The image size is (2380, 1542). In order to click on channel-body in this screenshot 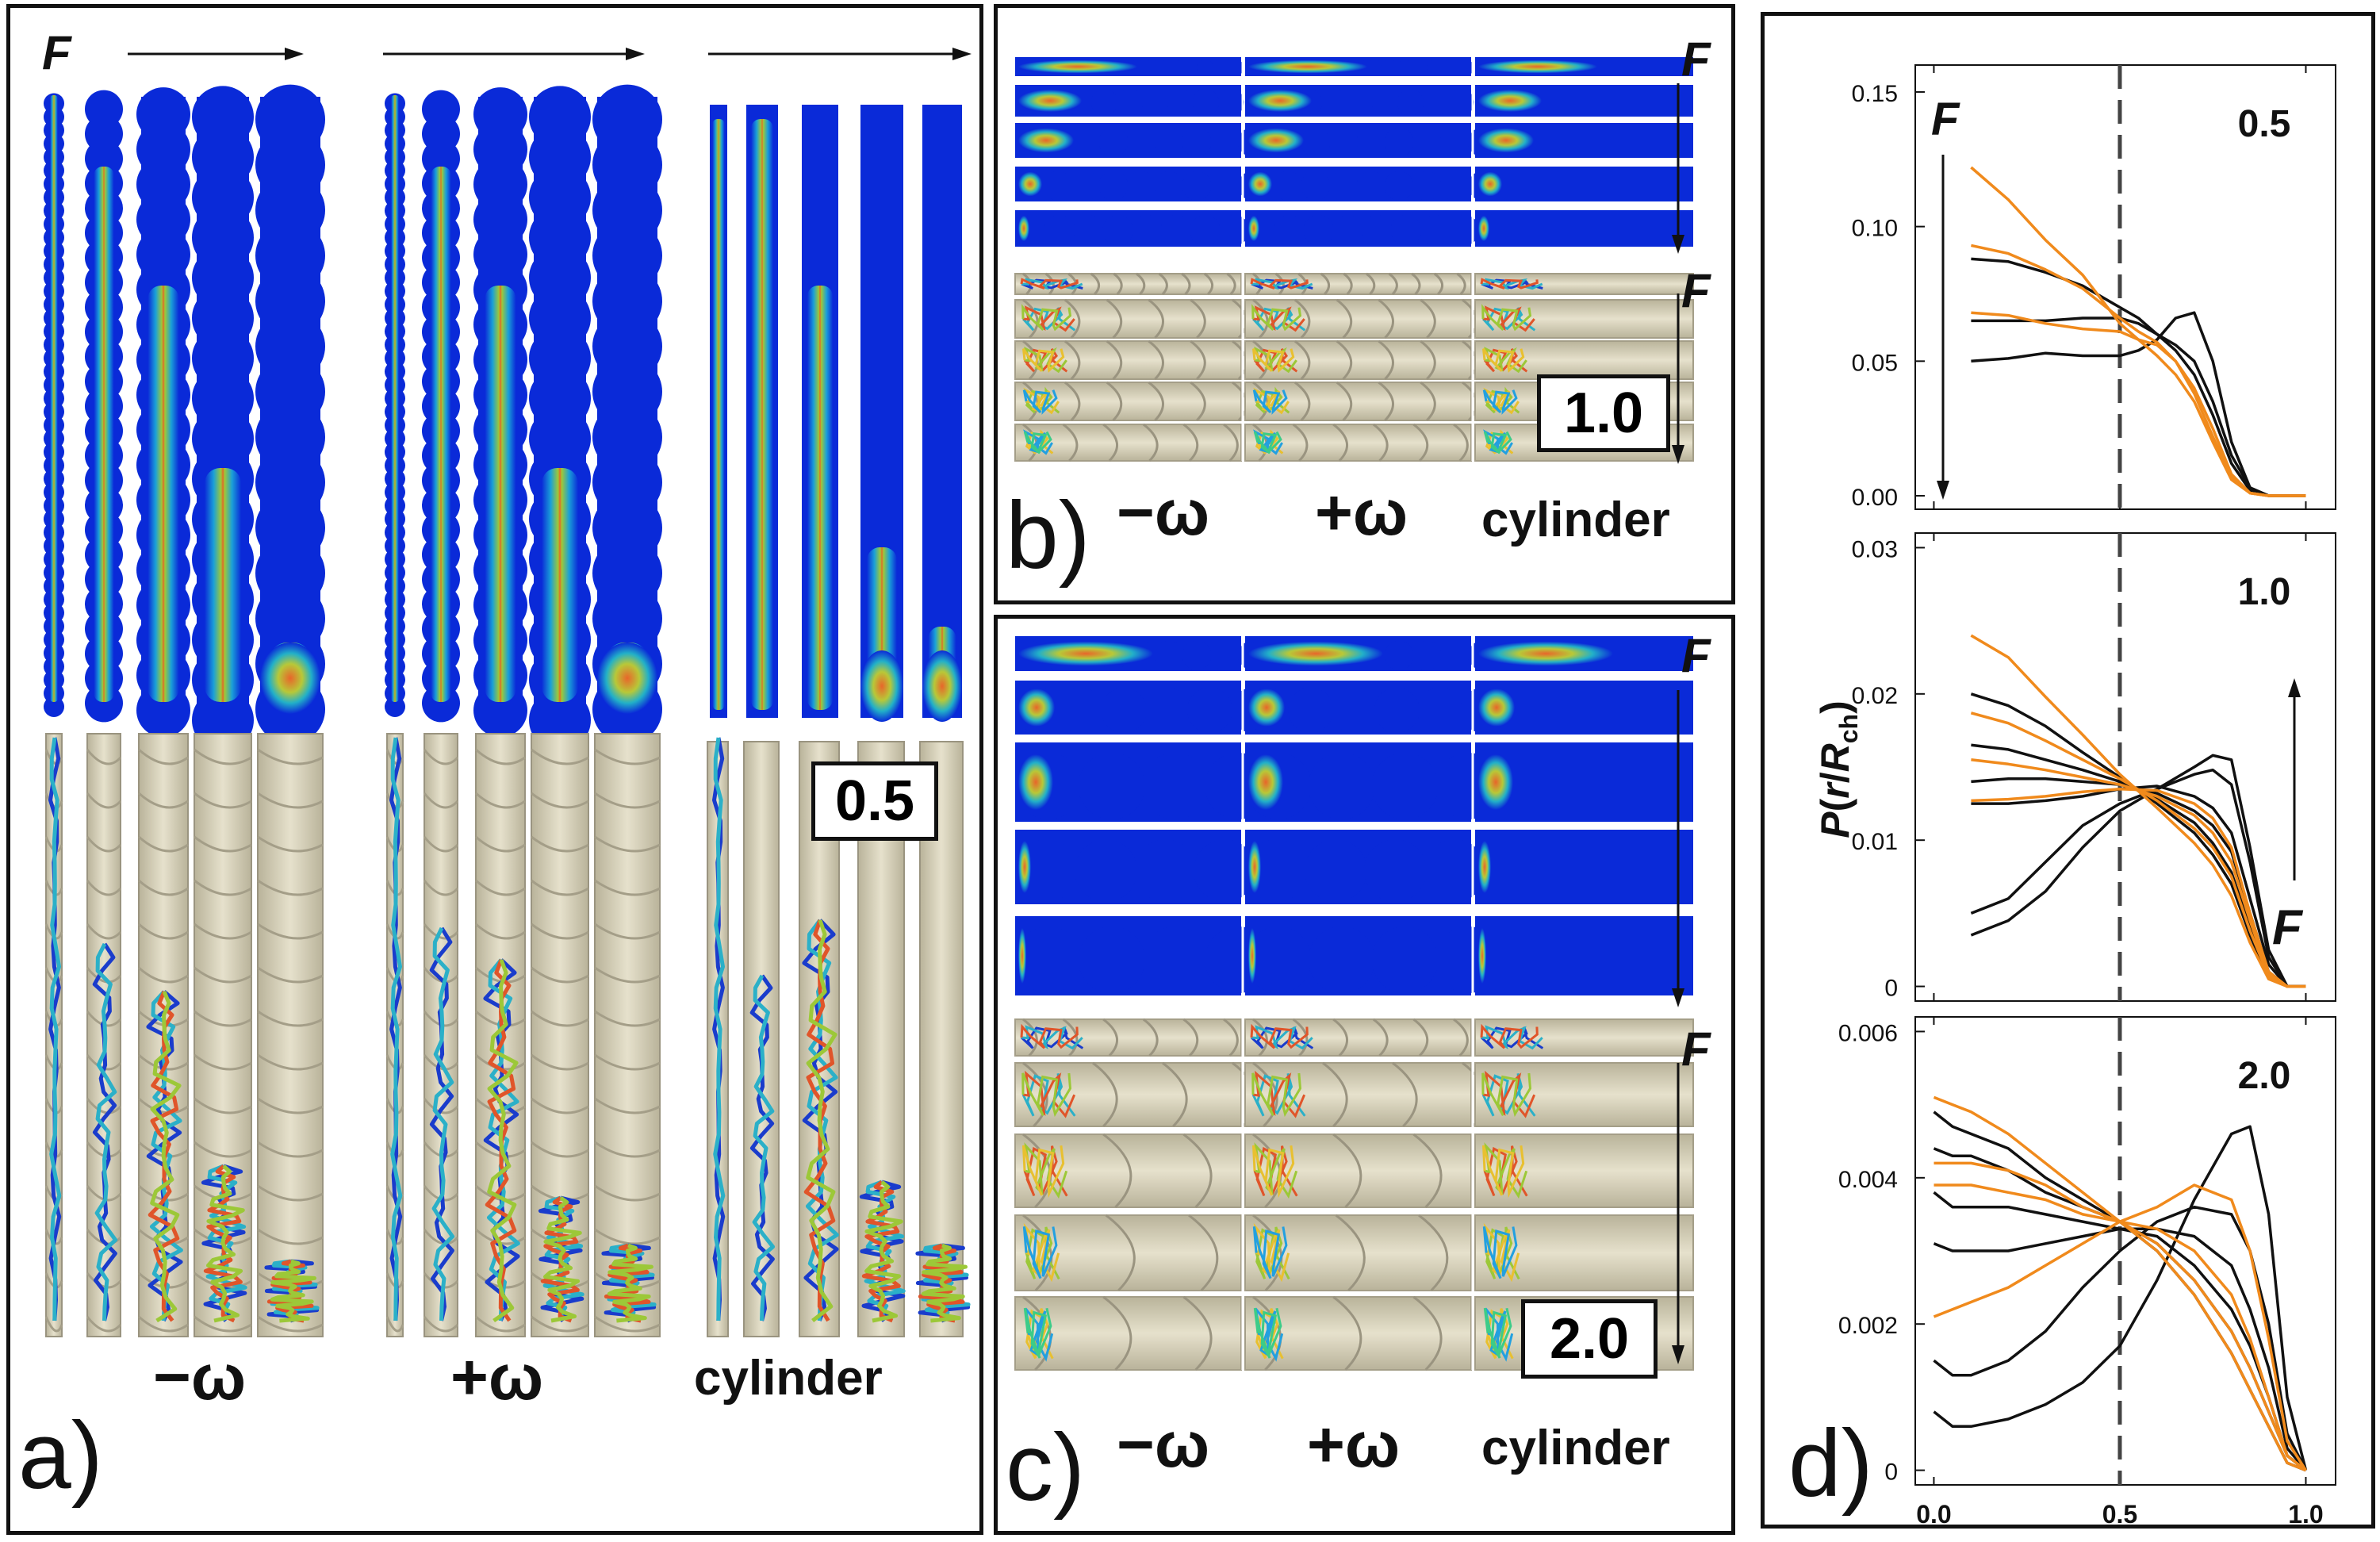, I will do `click(627, 403)`.